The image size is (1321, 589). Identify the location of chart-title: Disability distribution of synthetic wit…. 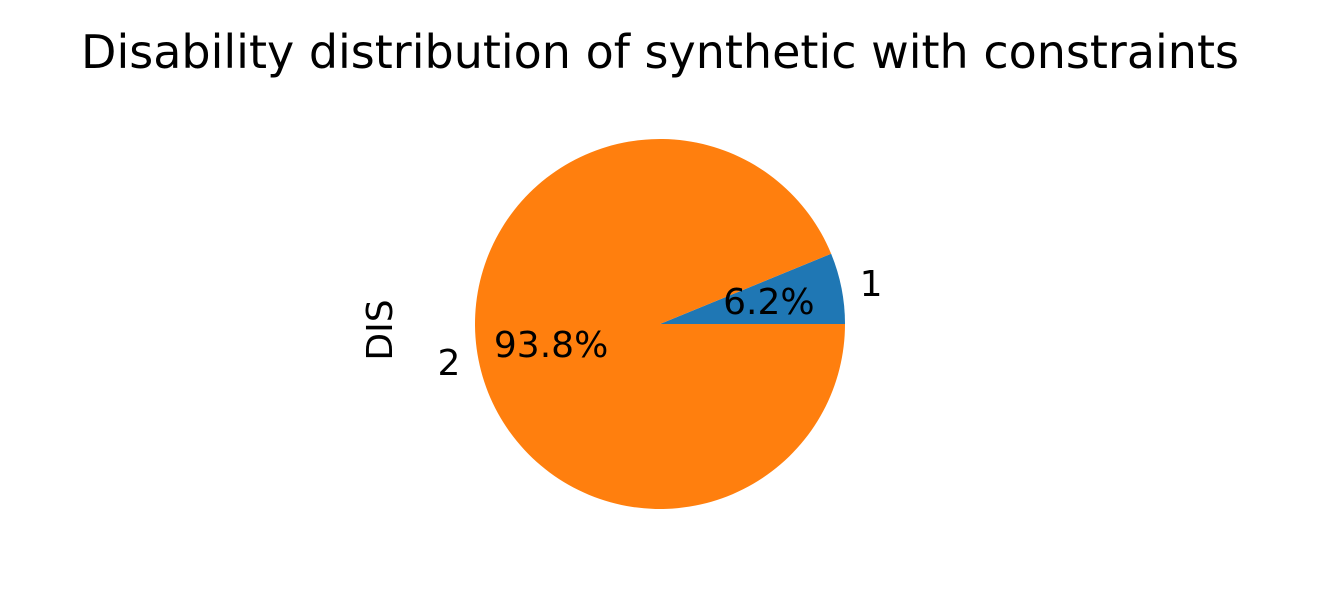
(660, 52).